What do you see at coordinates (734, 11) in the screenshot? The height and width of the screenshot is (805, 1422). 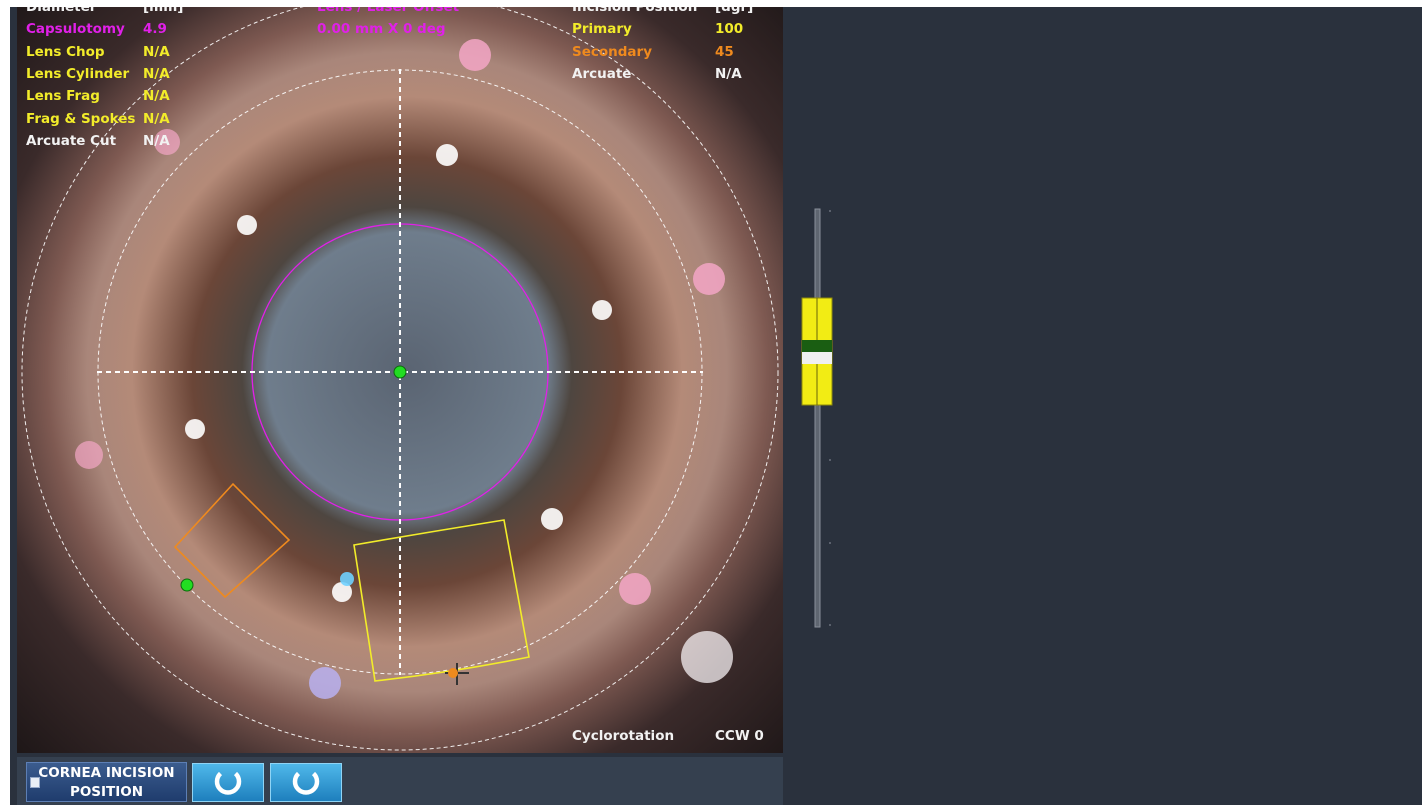 I see `incision-position-unit: [dgr]` at bounding box center [734, 11].